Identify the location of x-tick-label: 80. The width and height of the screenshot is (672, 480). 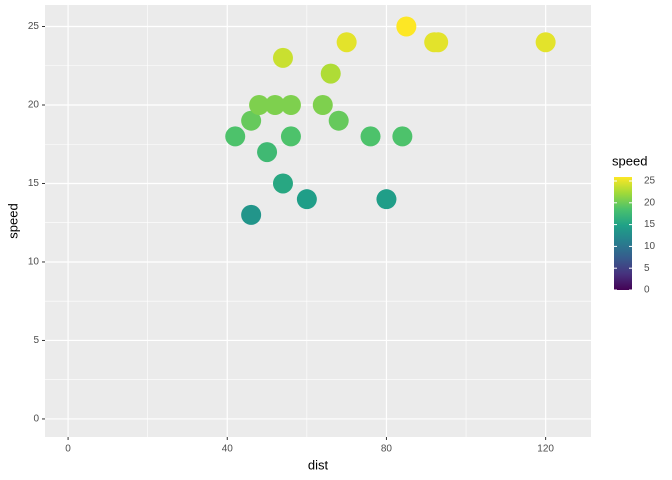
(387, 449).